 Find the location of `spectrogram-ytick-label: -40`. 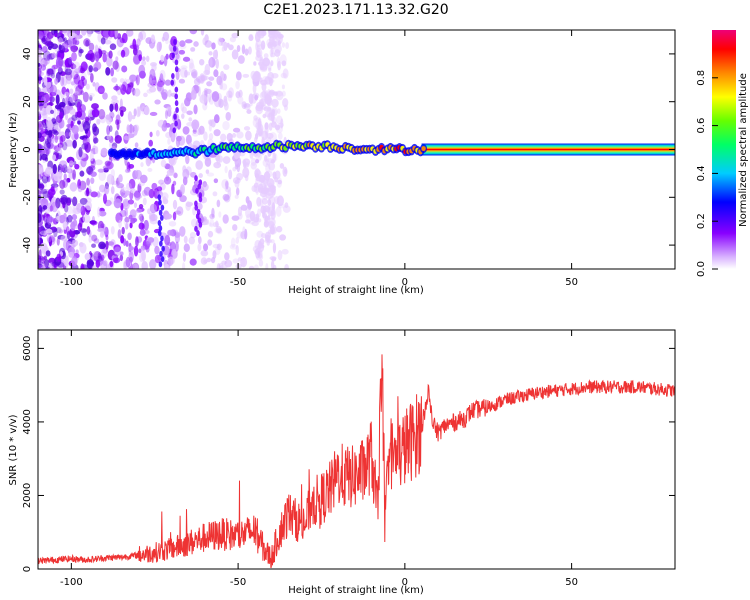

spectrogram-ytick-label: -40 is located at coordinates (27, 245).